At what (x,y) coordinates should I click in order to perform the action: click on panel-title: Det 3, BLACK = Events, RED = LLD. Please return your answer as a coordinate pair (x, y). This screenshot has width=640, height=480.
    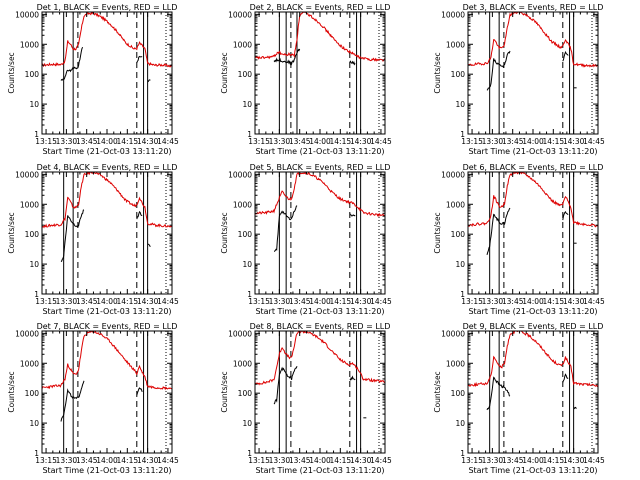
    Looking at the image, I should click on (533, 7).